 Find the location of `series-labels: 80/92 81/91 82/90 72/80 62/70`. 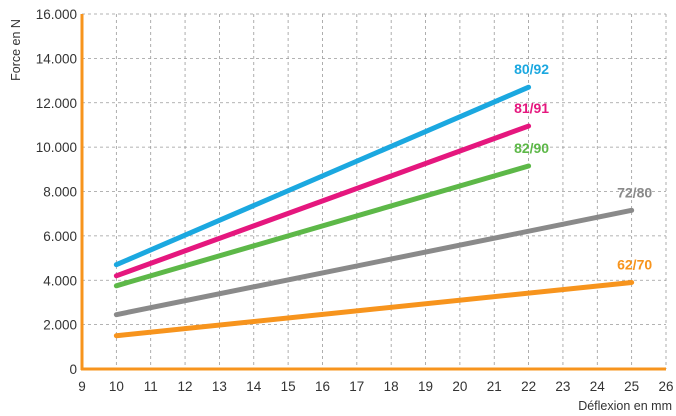

series-labels: 80/92 81/91 82/90 72/80 62/70 is located at coordinates (583, 166).